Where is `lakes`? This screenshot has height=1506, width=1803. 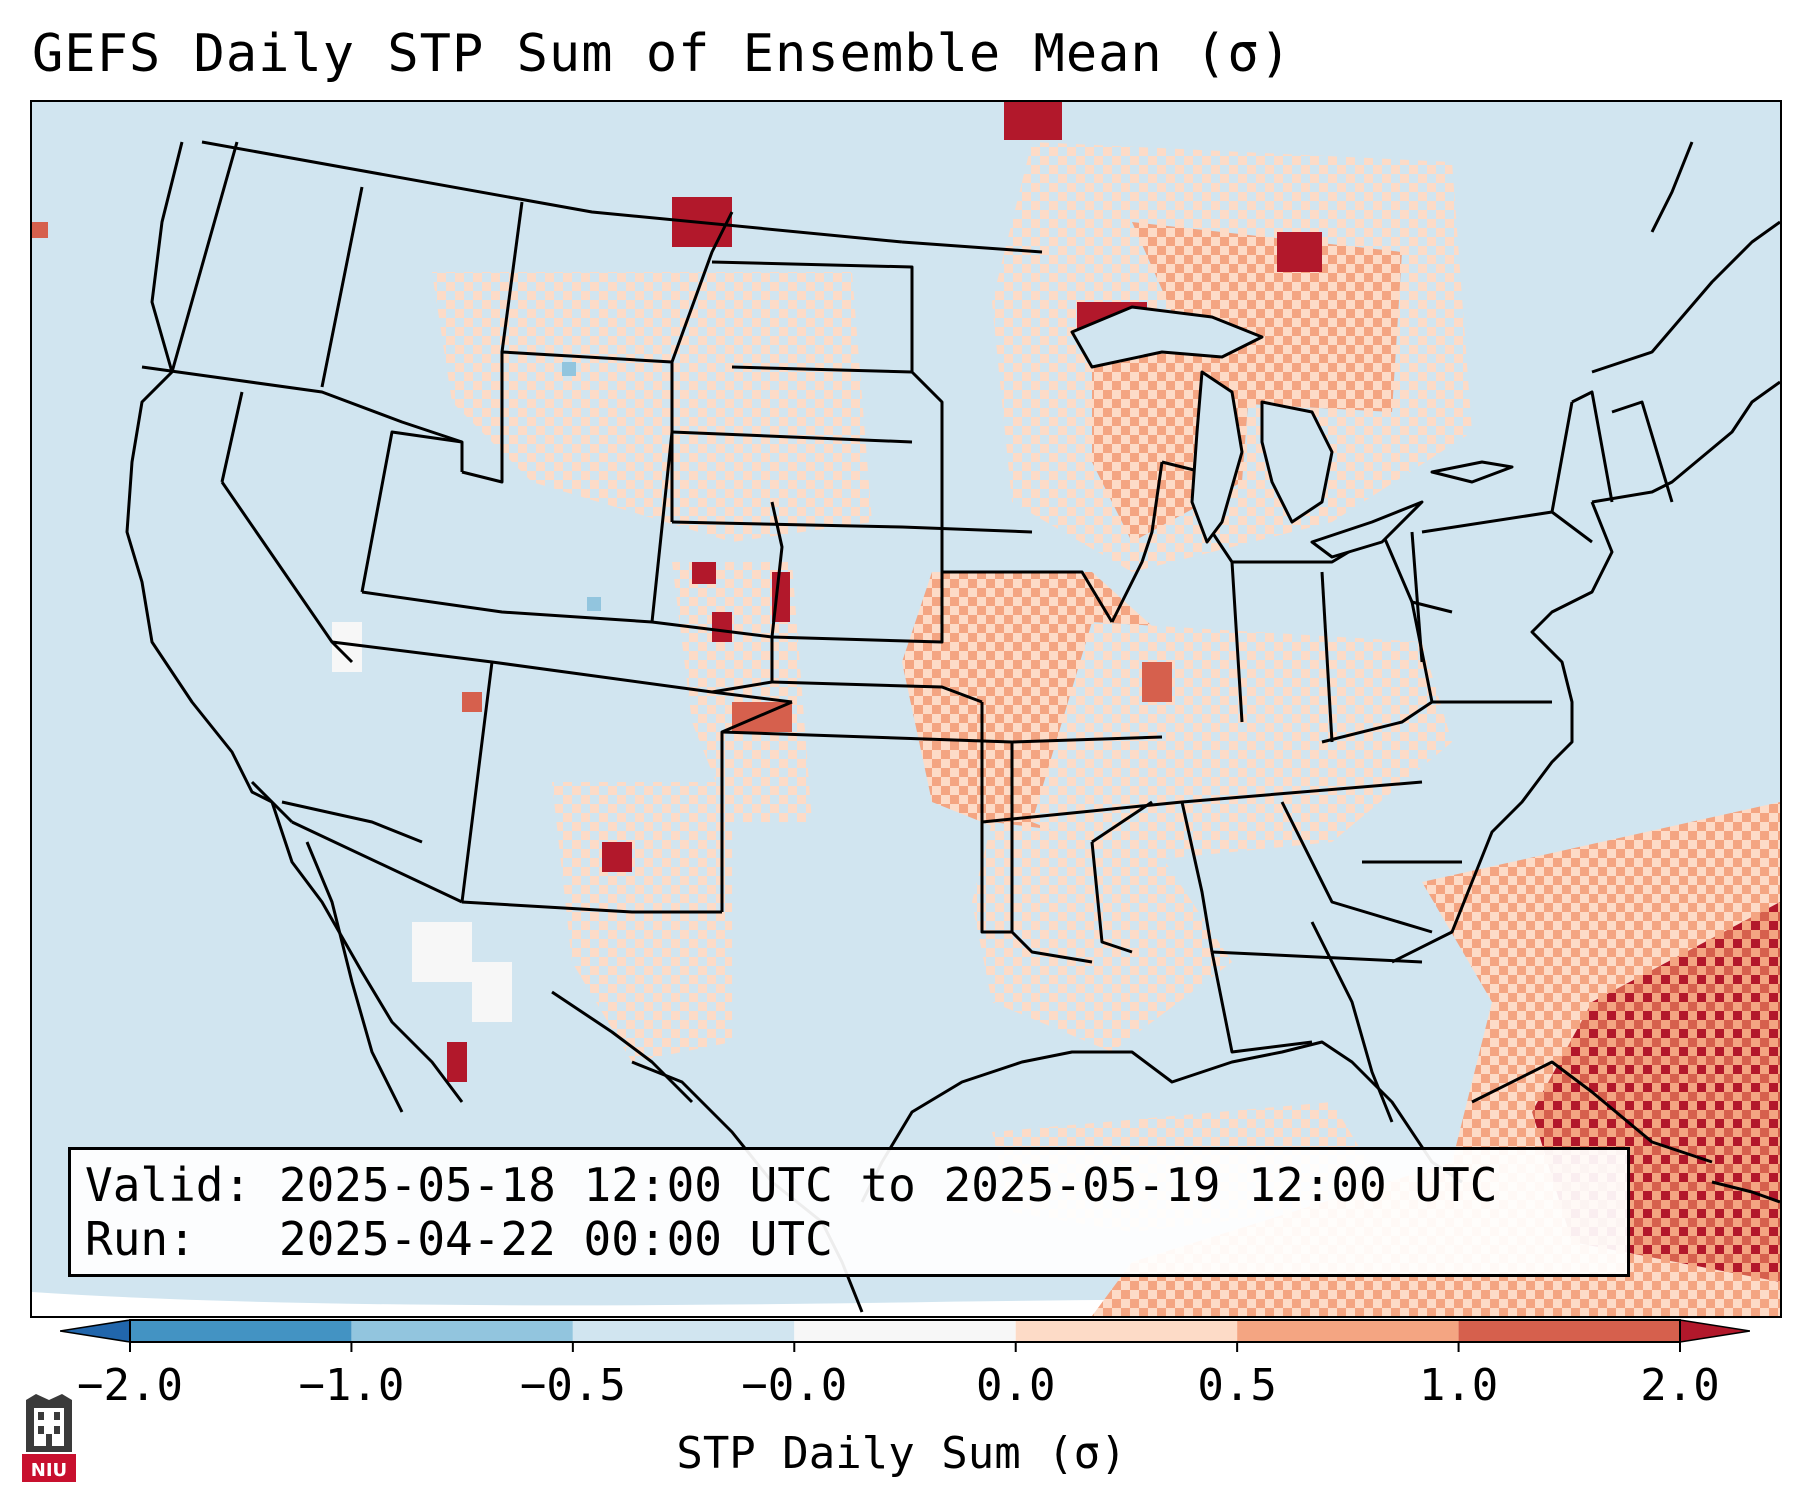
lakes is located at coordinates (1292, 432).